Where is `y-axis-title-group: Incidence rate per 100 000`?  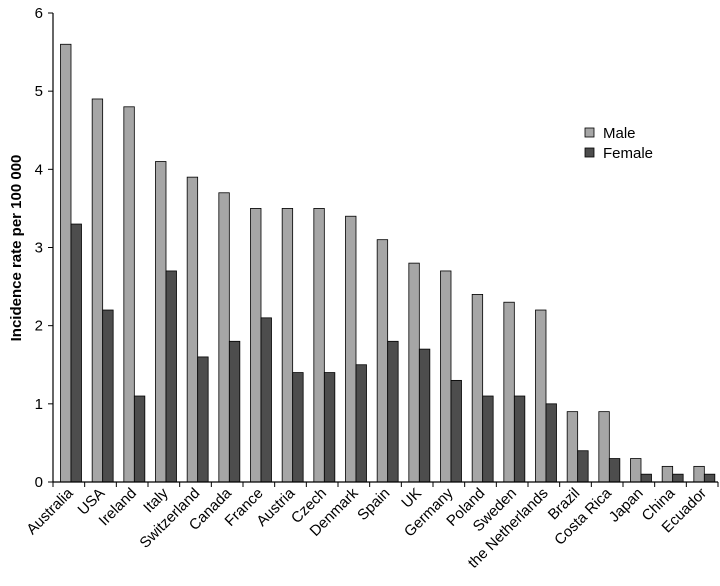
y-axis-title-group: Incidence rate per 100 000 is located at coordinates (16, 248).